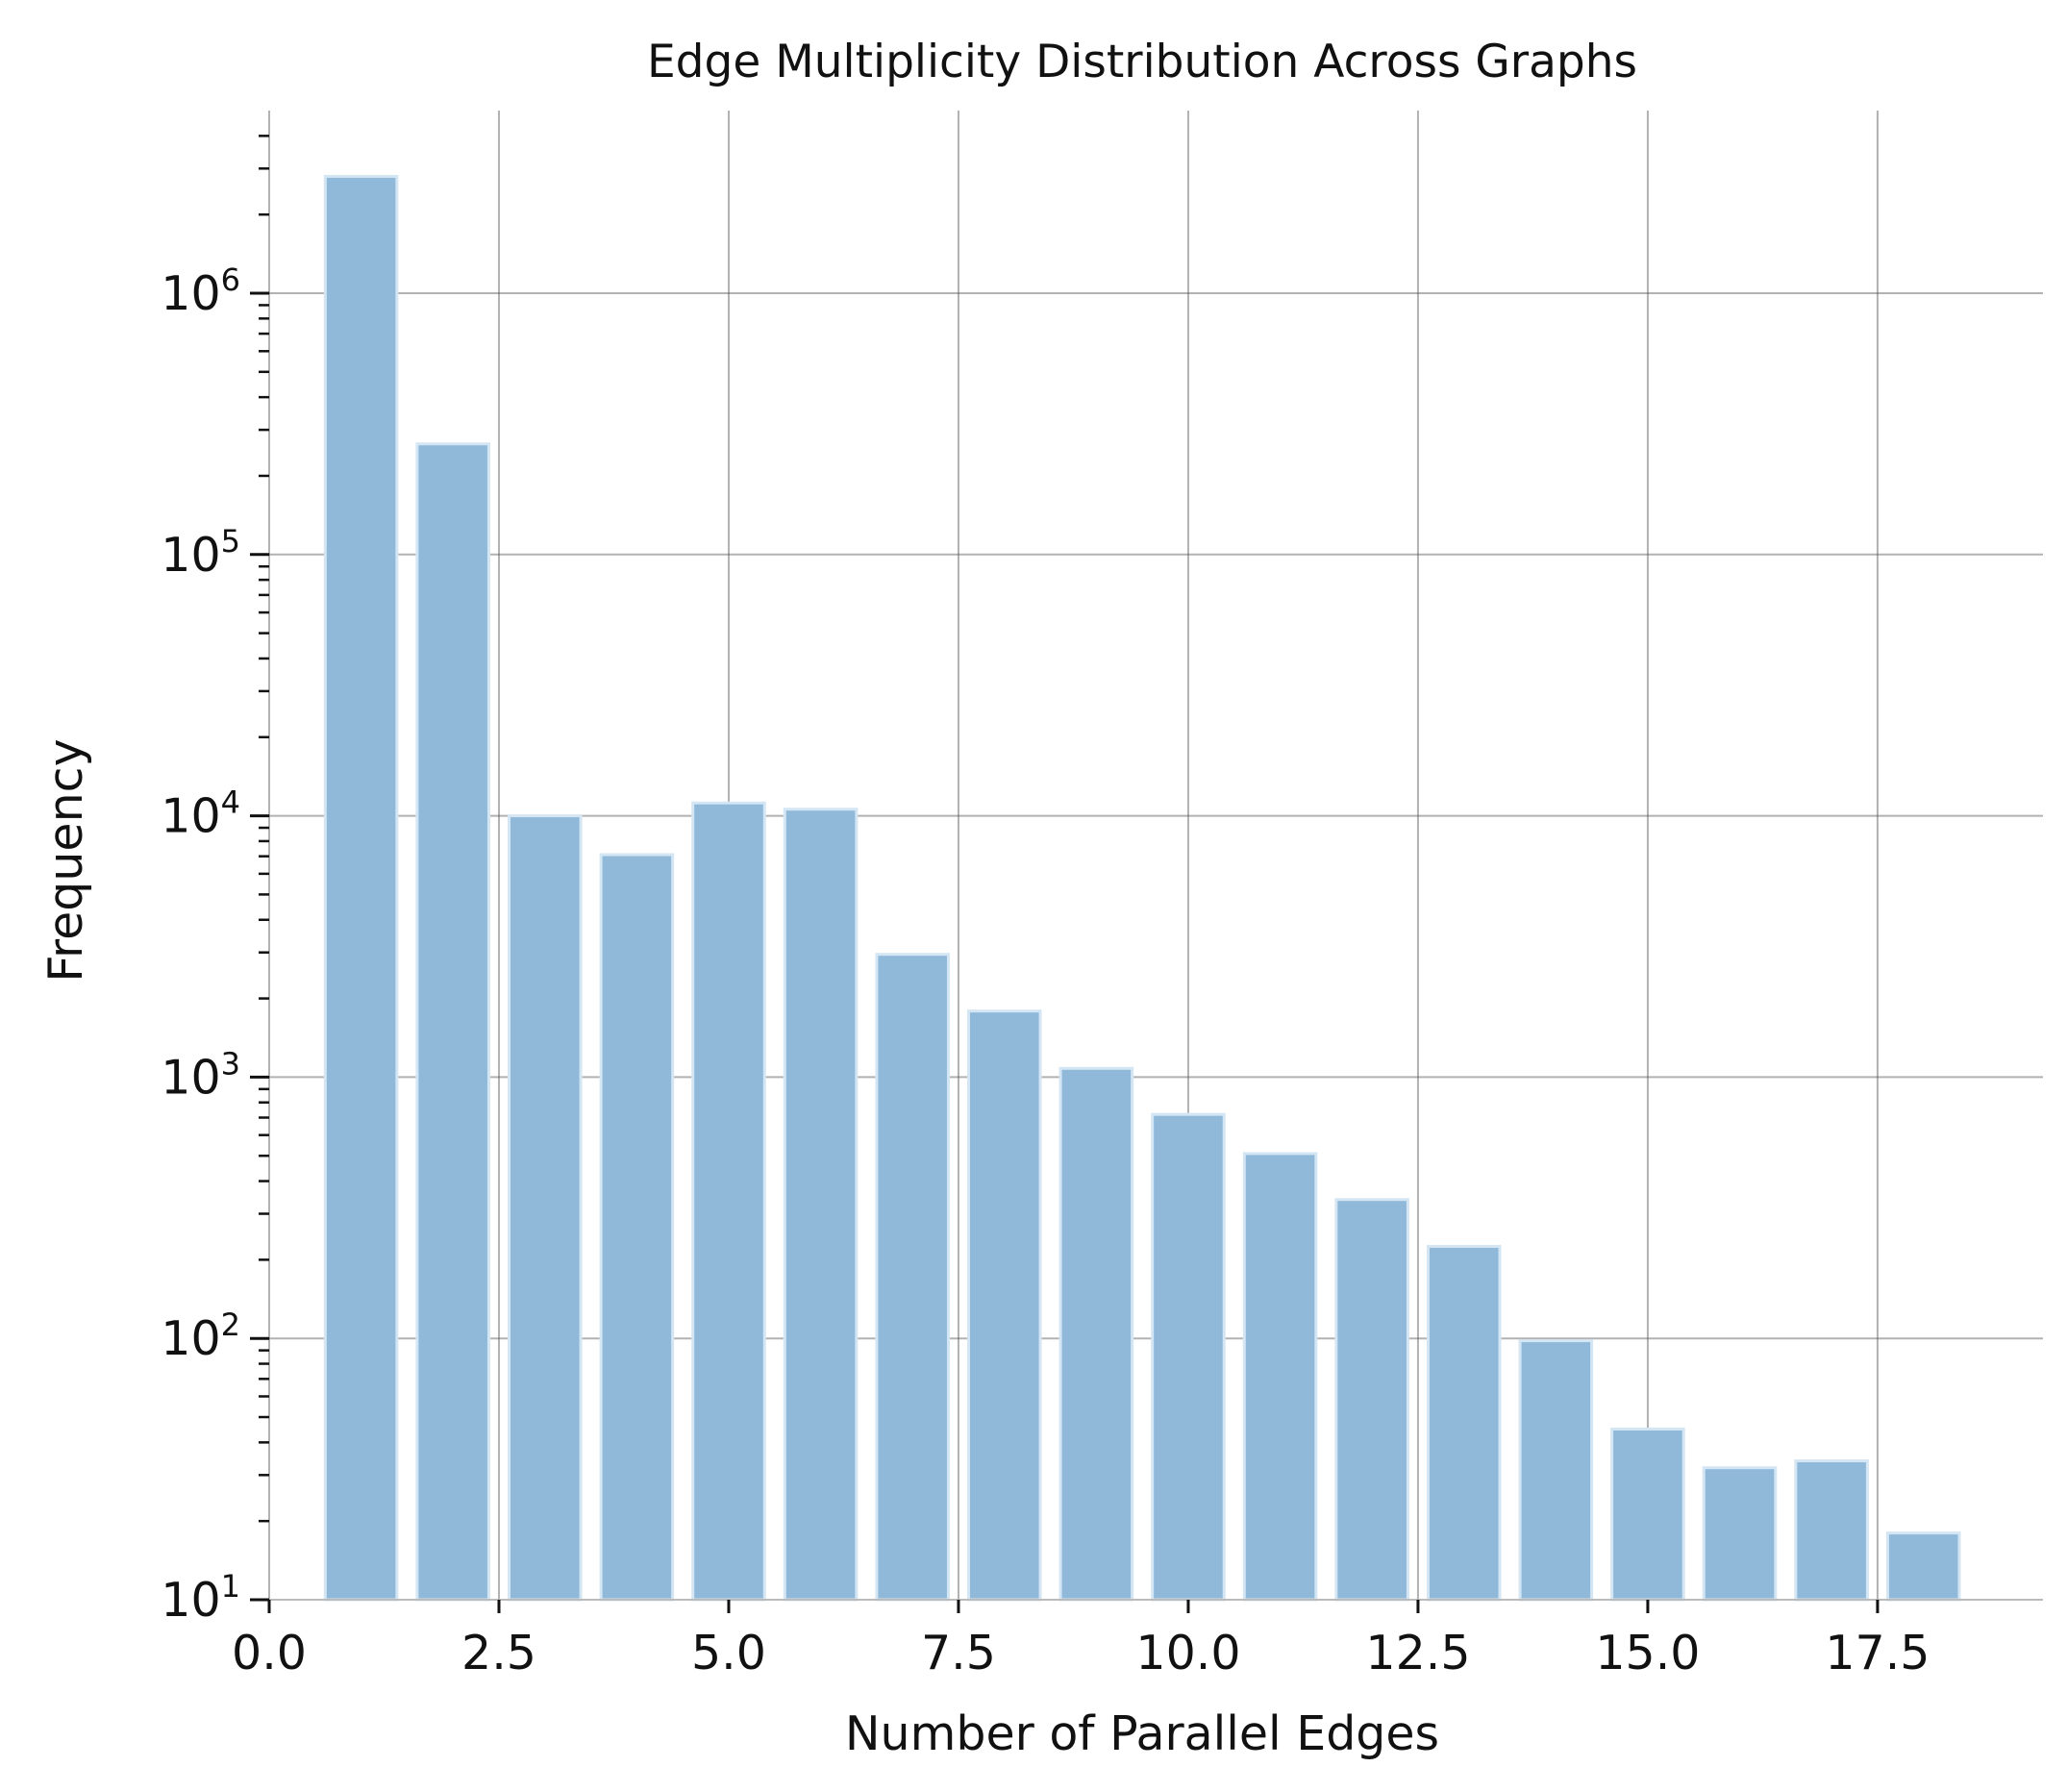  What do you see at coordinates (200, 1336) in the screenshot?
I see `y-tick-label: 10²` at bounding box center [200, 1336].